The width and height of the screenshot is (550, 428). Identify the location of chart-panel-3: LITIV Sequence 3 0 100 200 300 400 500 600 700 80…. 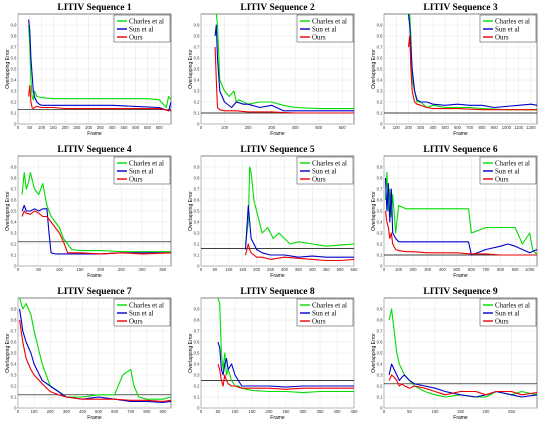
(459, 73).